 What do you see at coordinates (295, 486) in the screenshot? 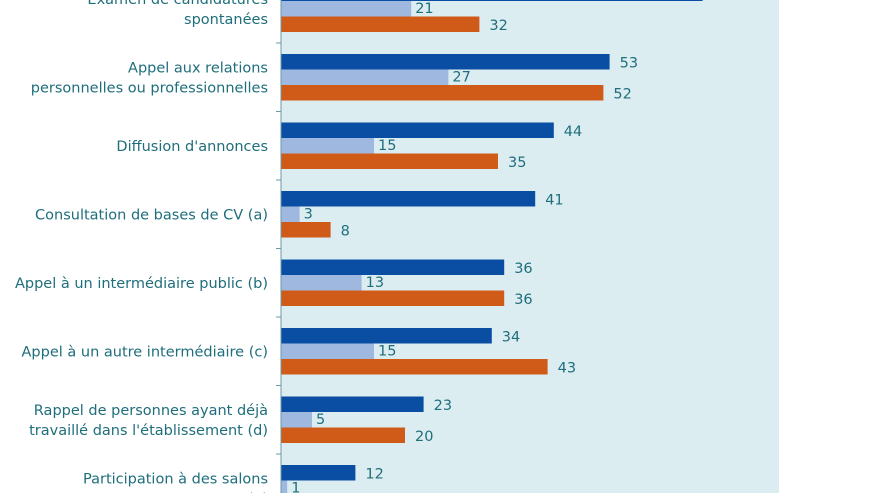
I see `value-label: 1` at bounding box center [295, 486].